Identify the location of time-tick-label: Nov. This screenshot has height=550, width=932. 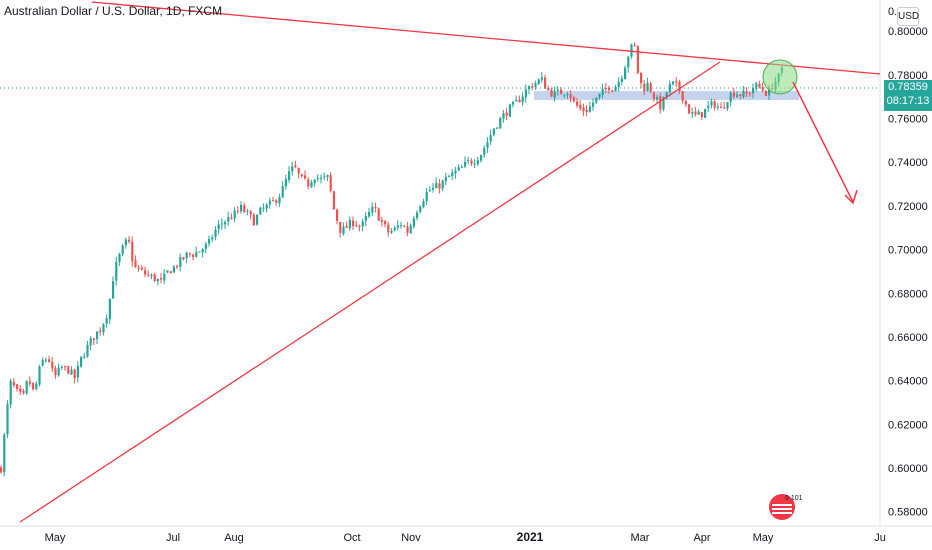
(411, 538).